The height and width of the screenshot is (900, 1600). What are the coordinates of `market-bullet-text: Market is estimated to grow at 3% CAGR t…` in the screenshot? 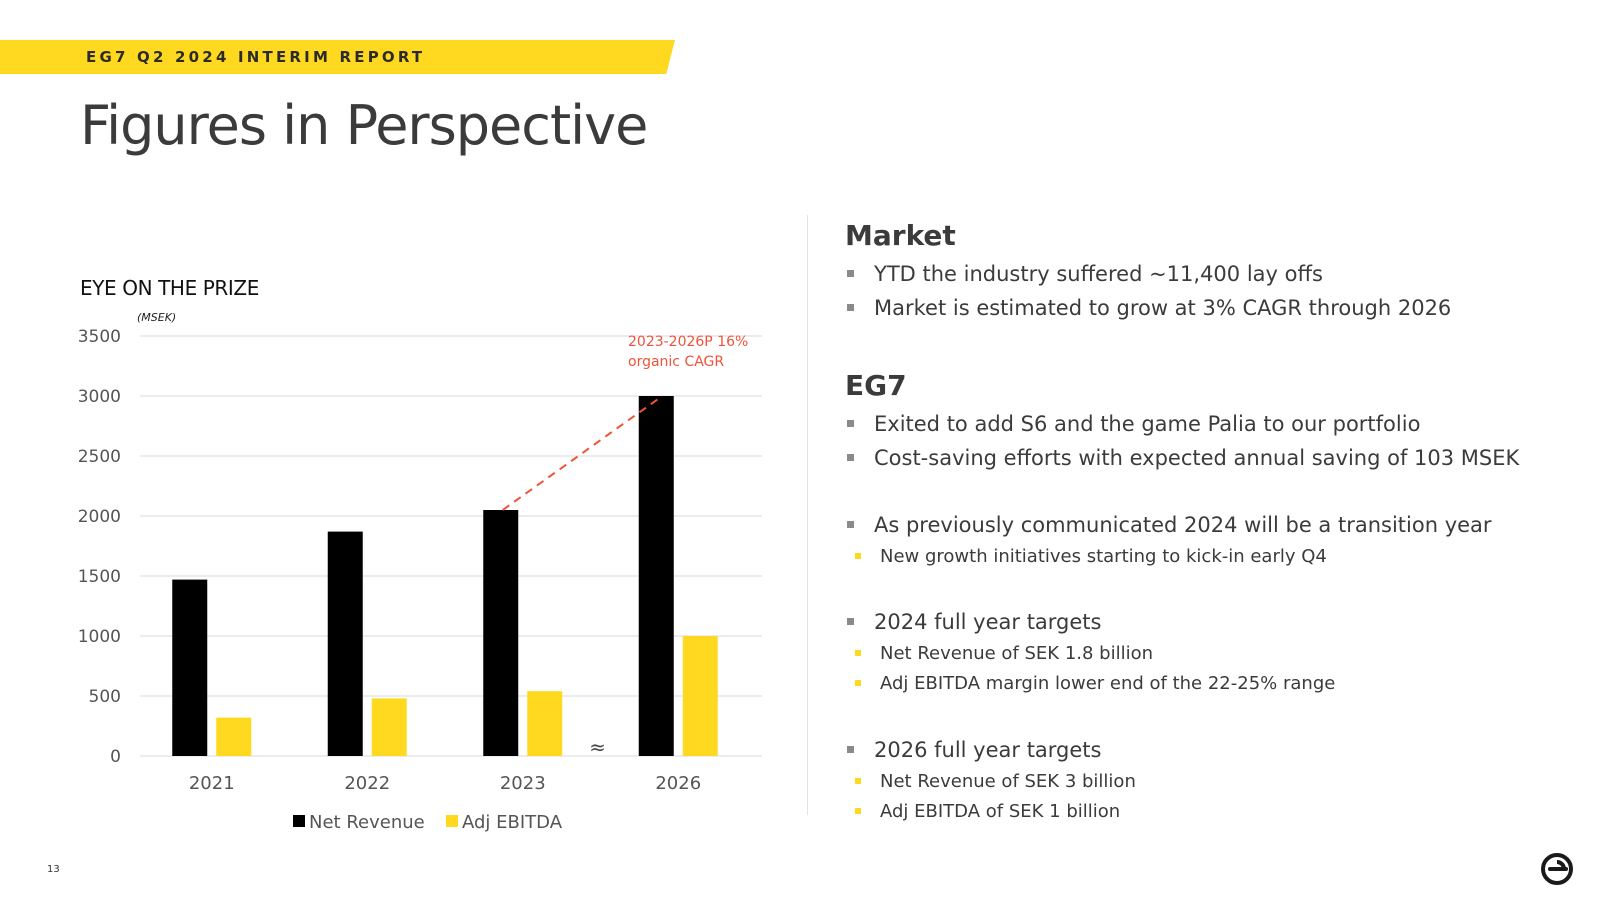 It's located at (1163, 308).